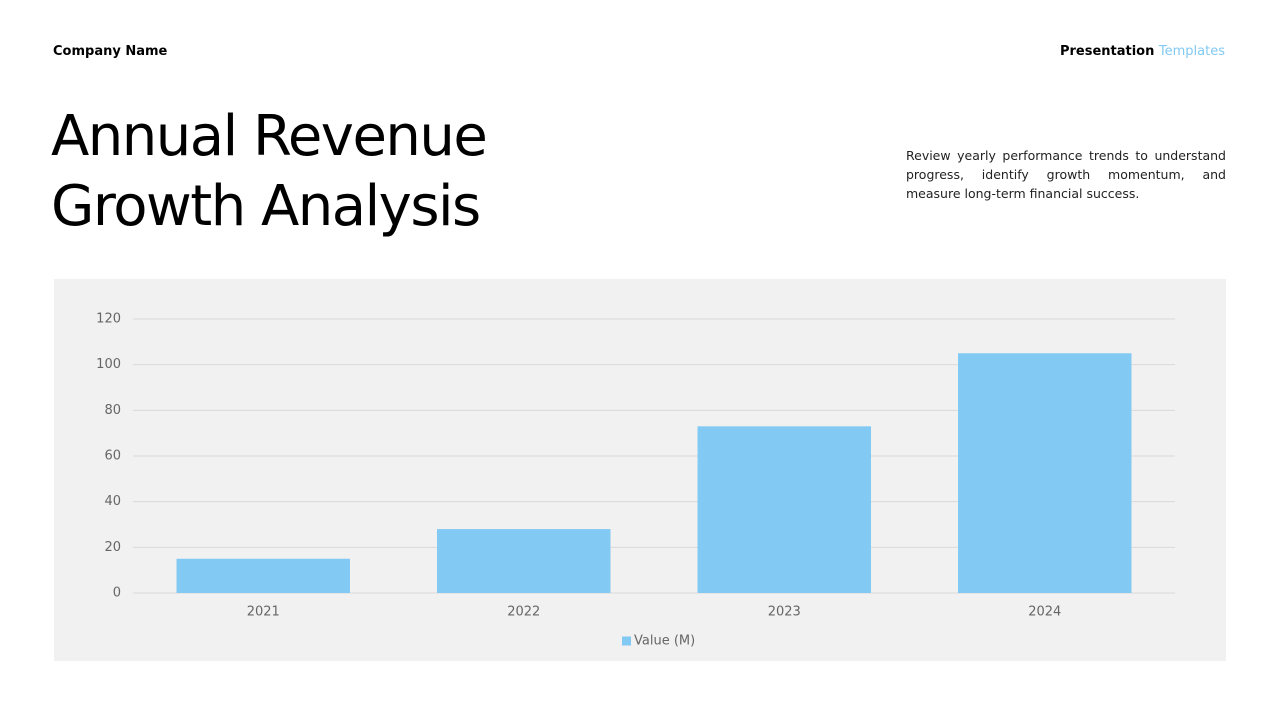 This screenshot has height=720, width=1280. Describe the element at coordinates (269, 171) in the screenshot. I see `slide-title: Annual Revenue Growth Analysis` at that location.